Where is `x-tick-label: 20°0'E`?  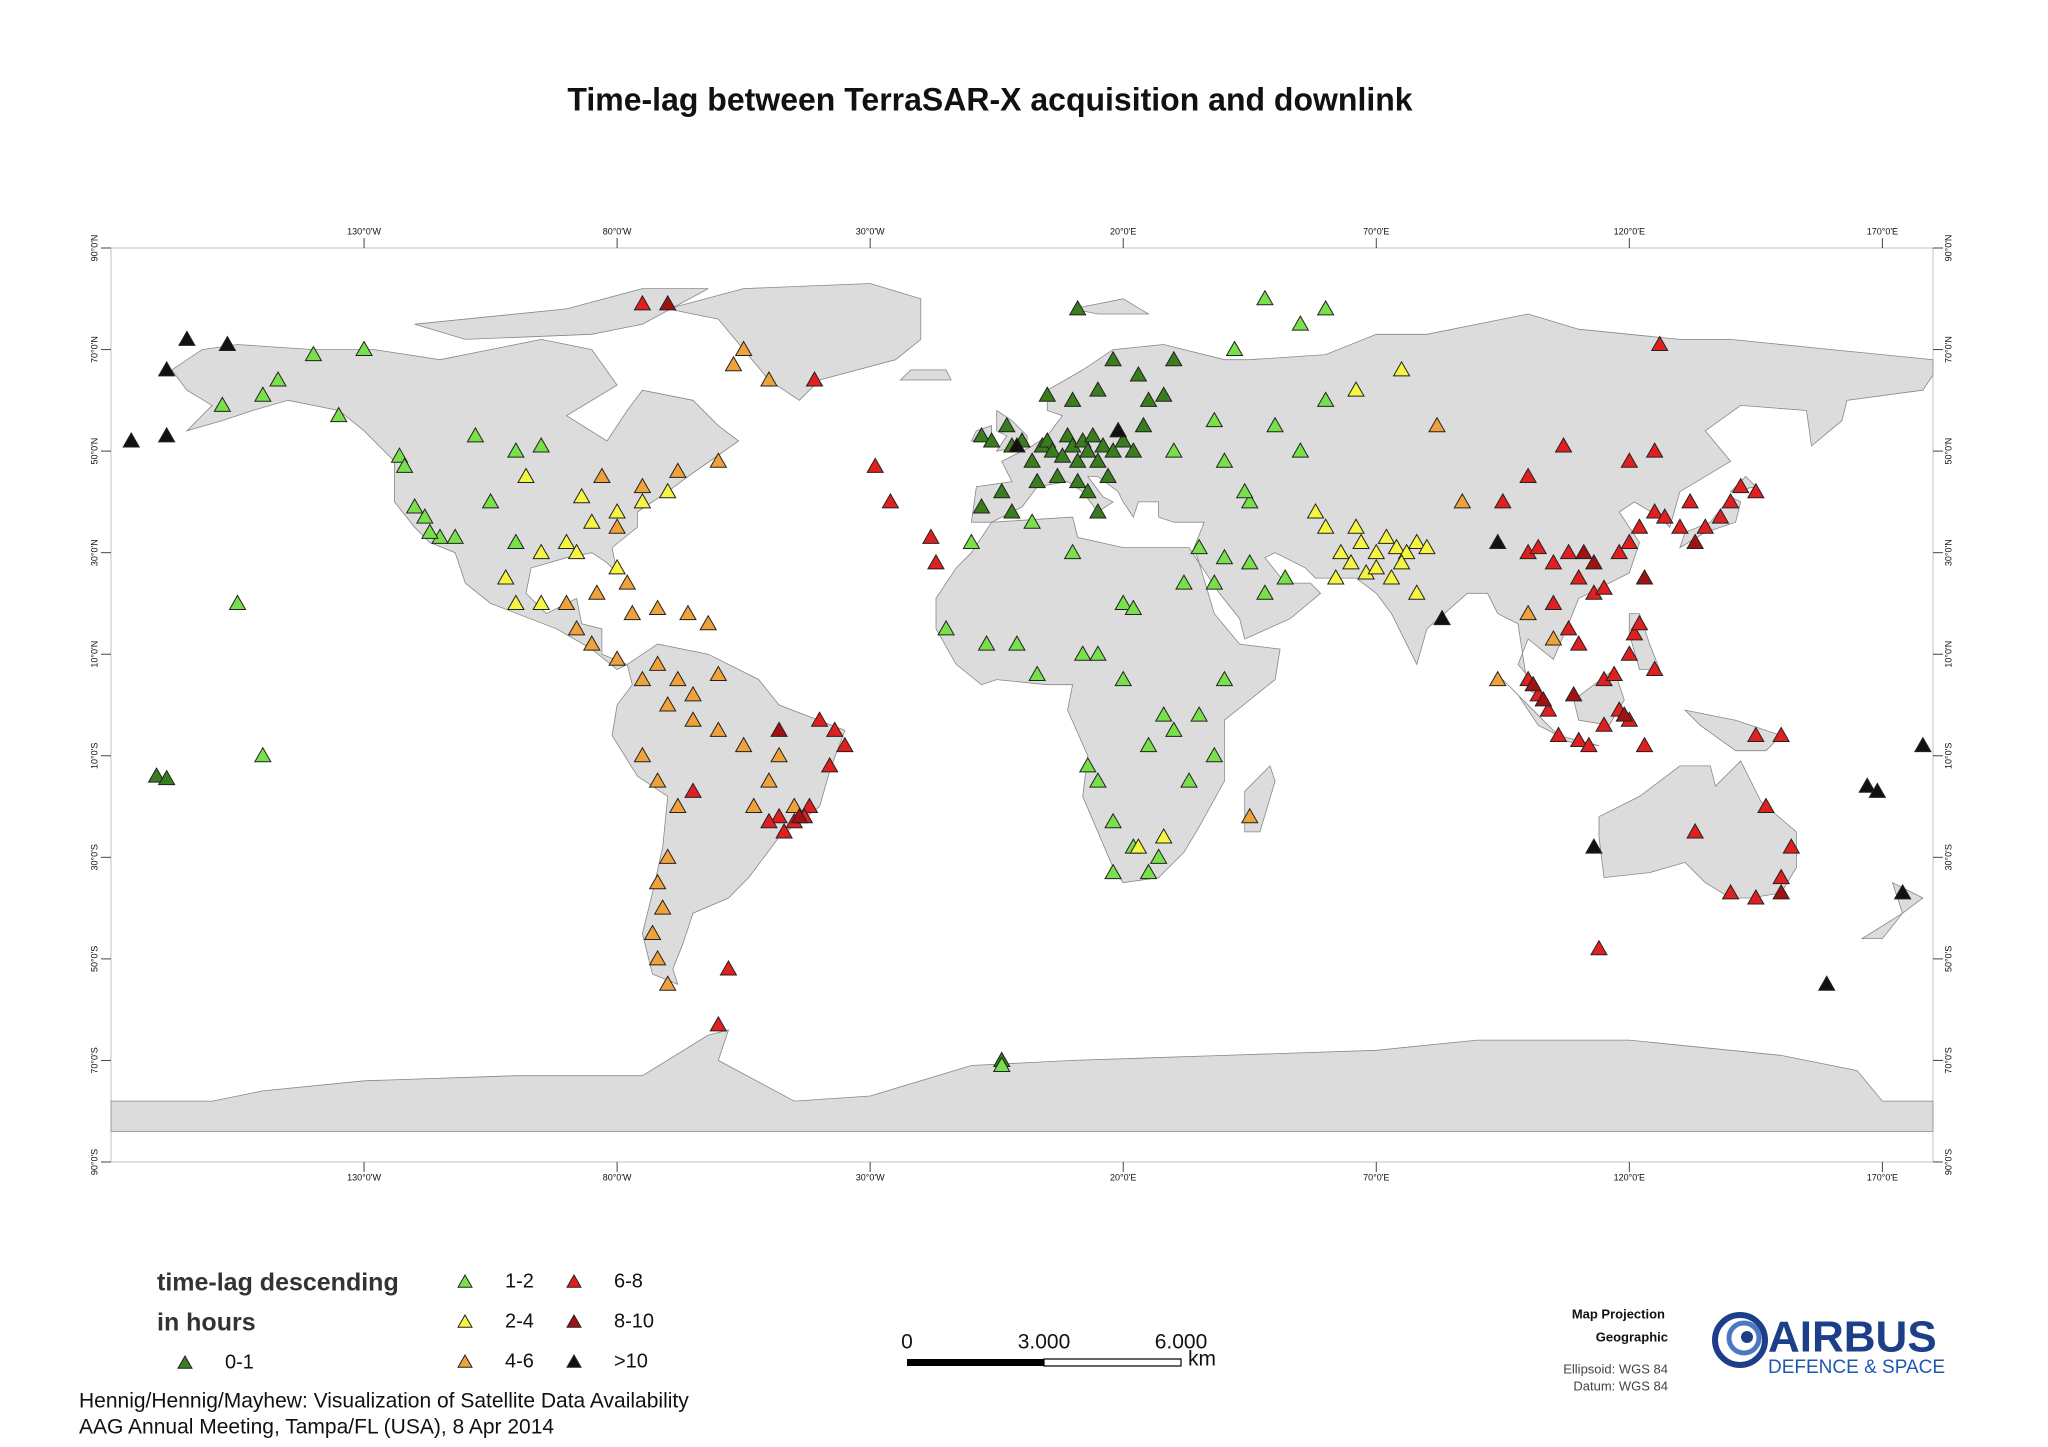 x-tick-label: 20°0'E is located at coordinates (1123, 1177).